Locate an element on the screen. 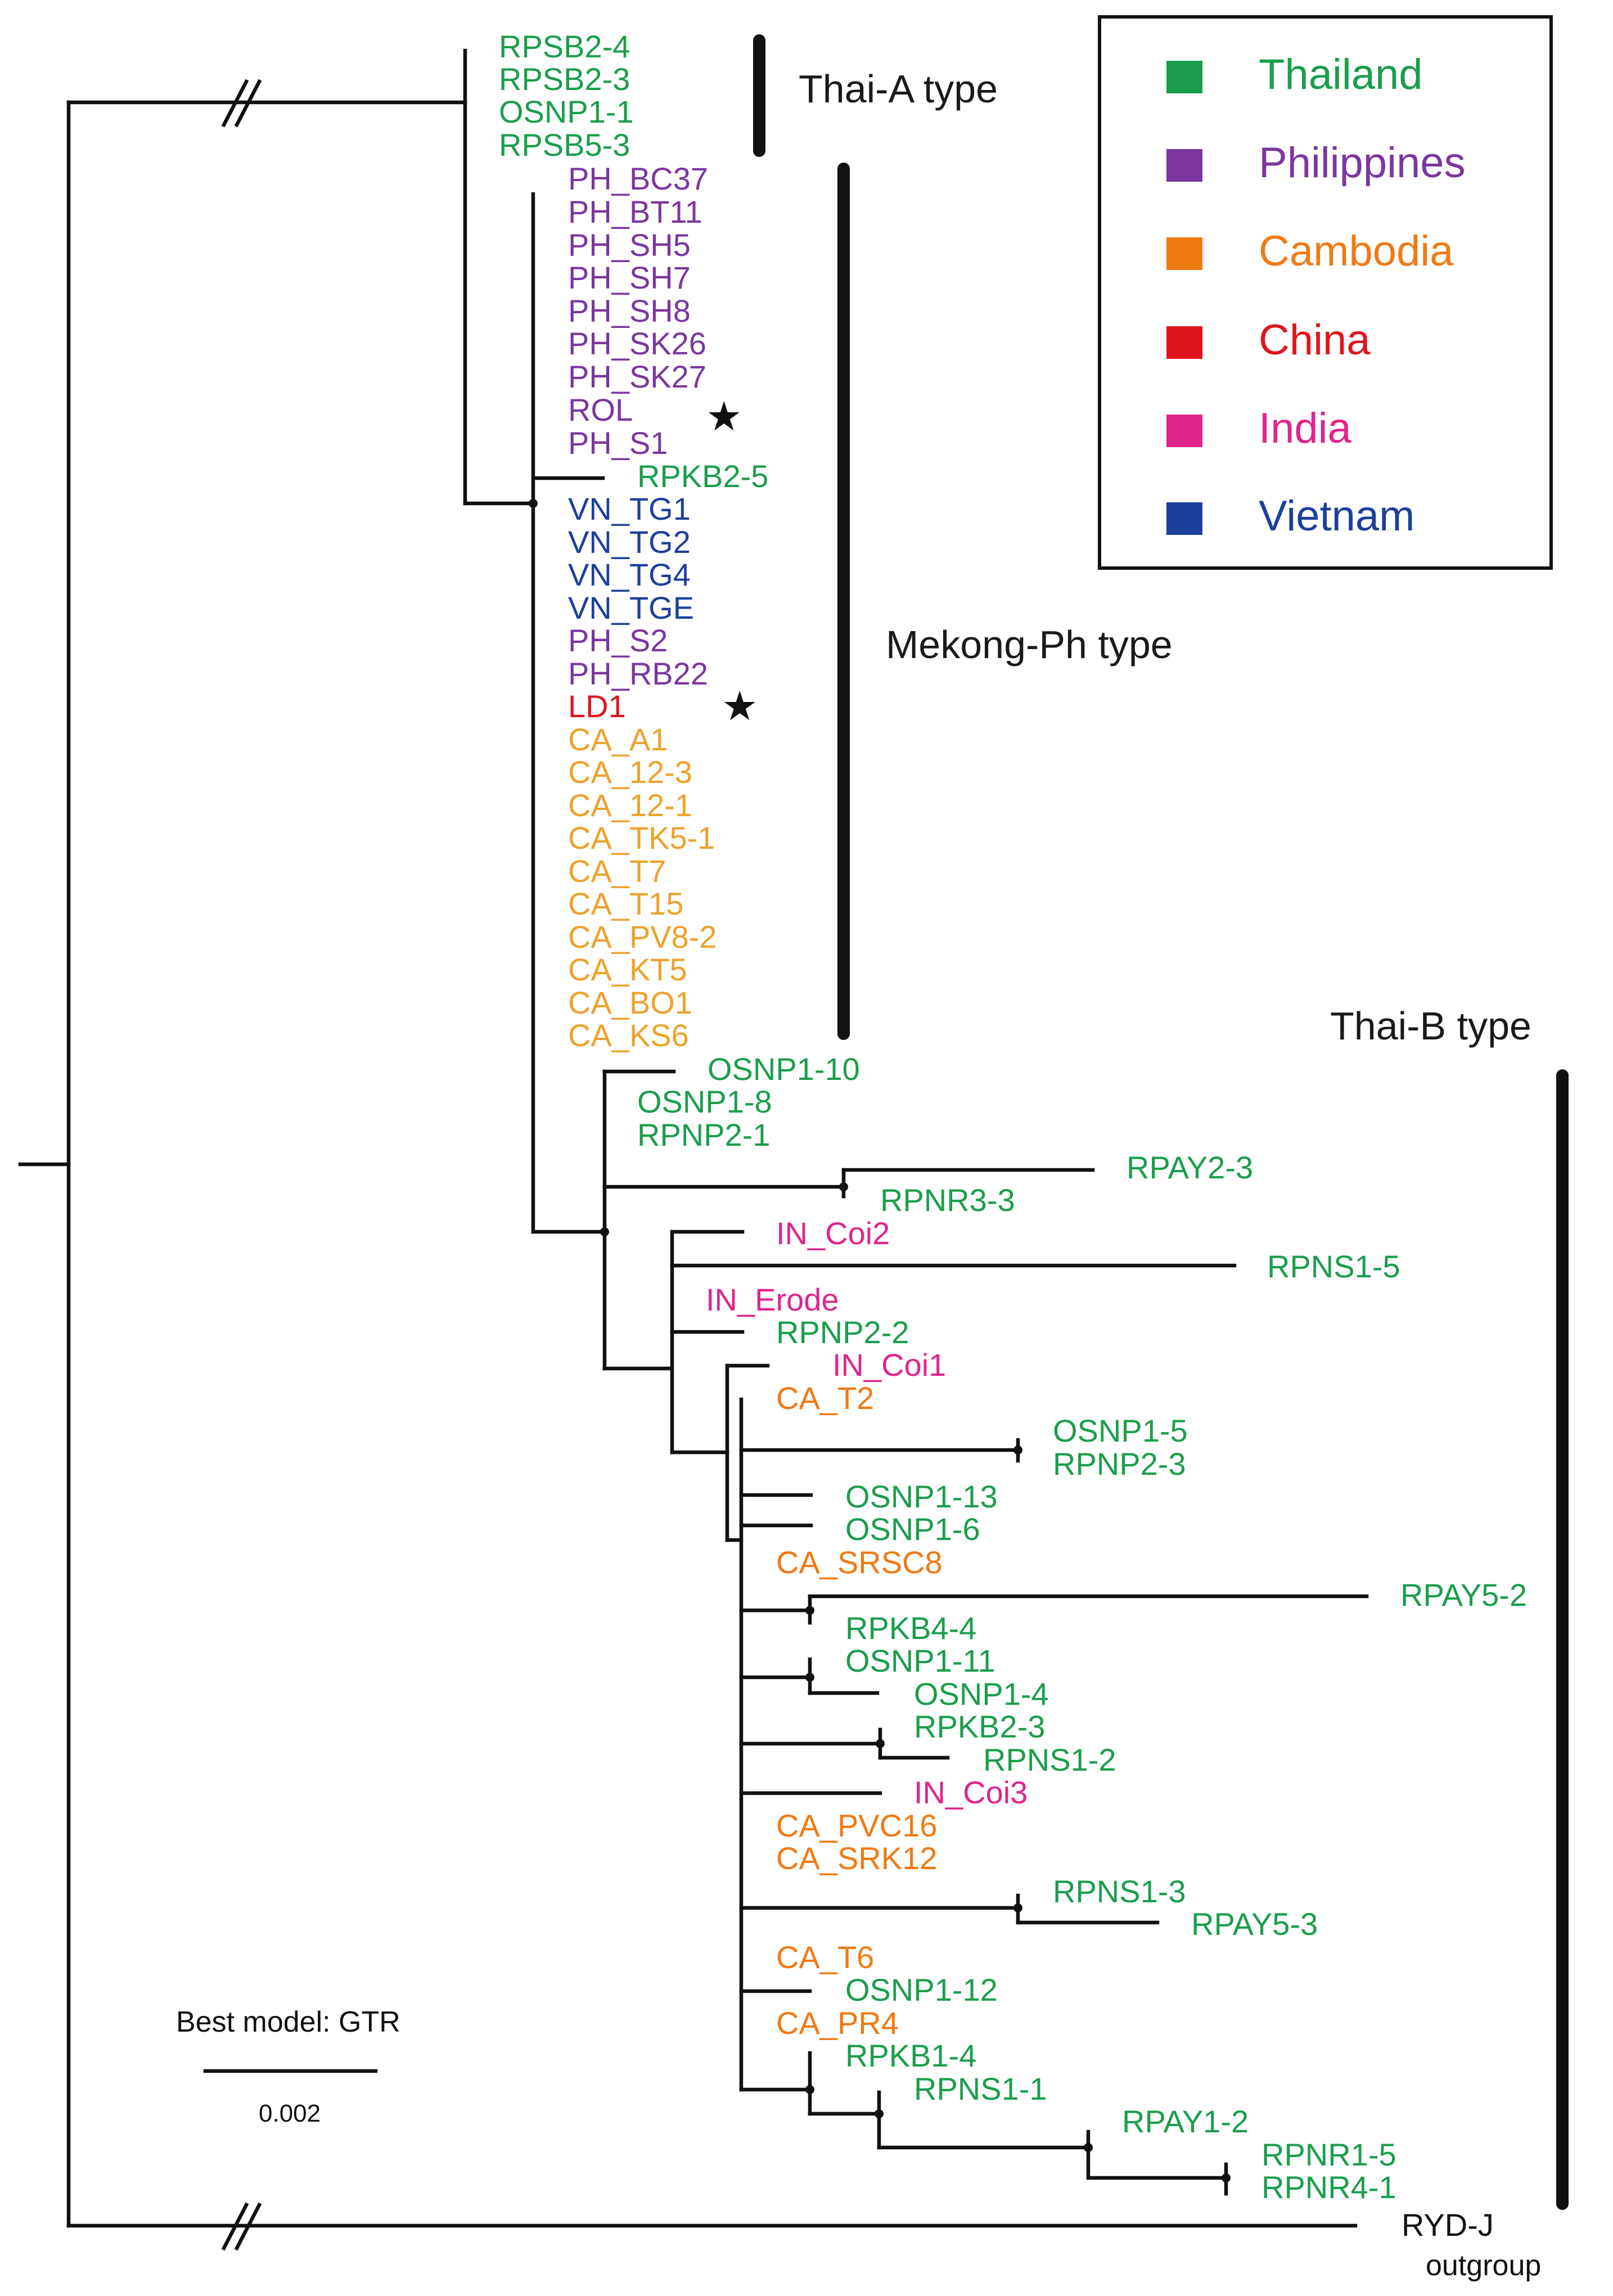 Image resolution: width=1613 pixels, height=2296 pixels. clade-label-thai-b: Thai-B type is located at coordinates (1430, 1026).